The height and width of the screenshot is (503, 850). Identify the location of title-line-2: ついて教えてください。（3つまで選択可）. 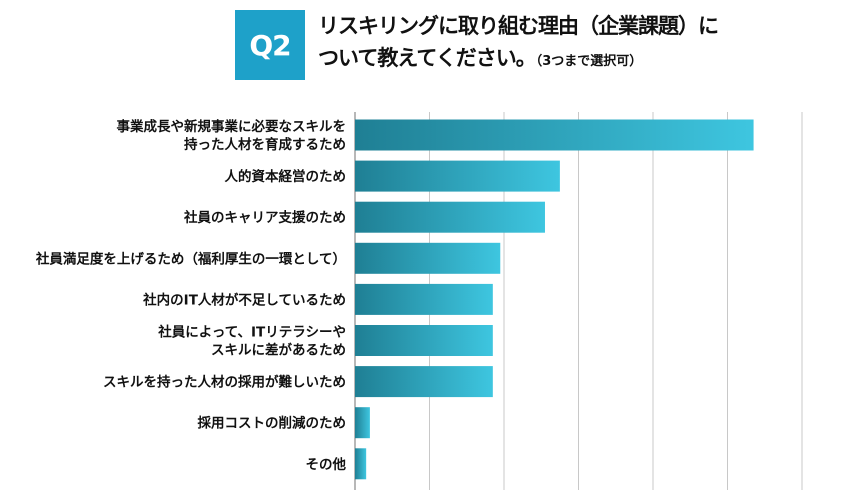
(578, 60).